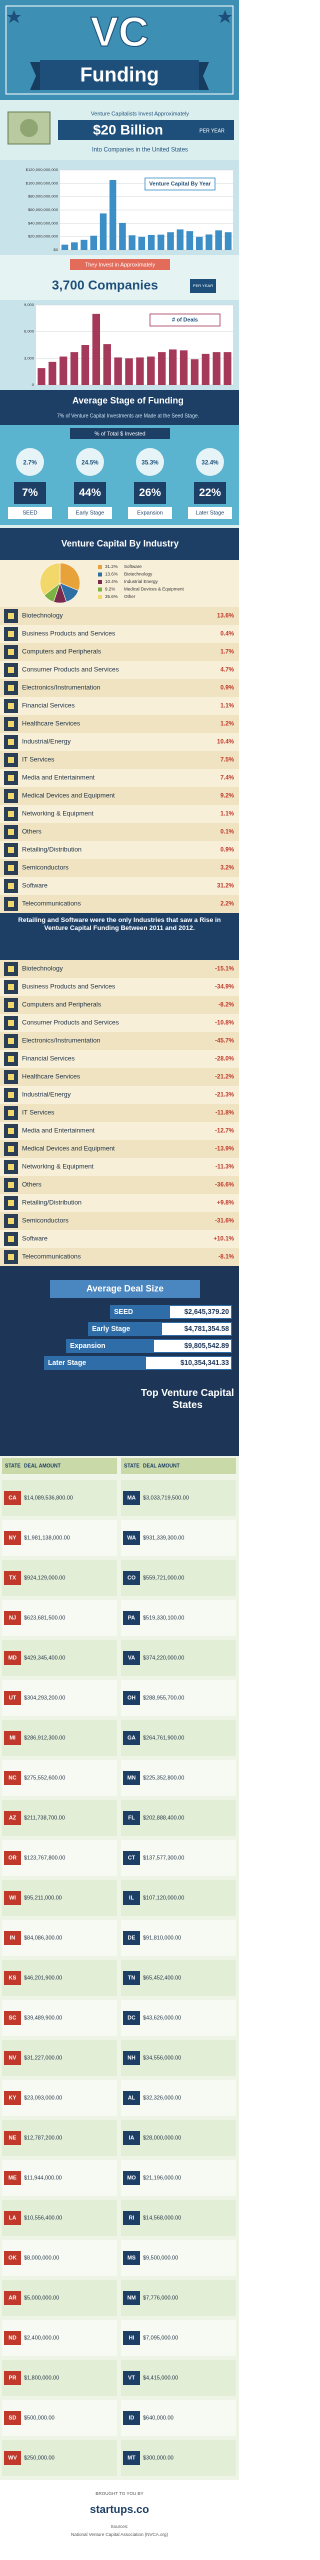 Image resolution: width=320 pixels, height=2560 pixels. What do you see at coordinates (160, 2338) in the screenshot?
I see `state-amount: $7,095,000.00` at bounding box center [160, 2338].